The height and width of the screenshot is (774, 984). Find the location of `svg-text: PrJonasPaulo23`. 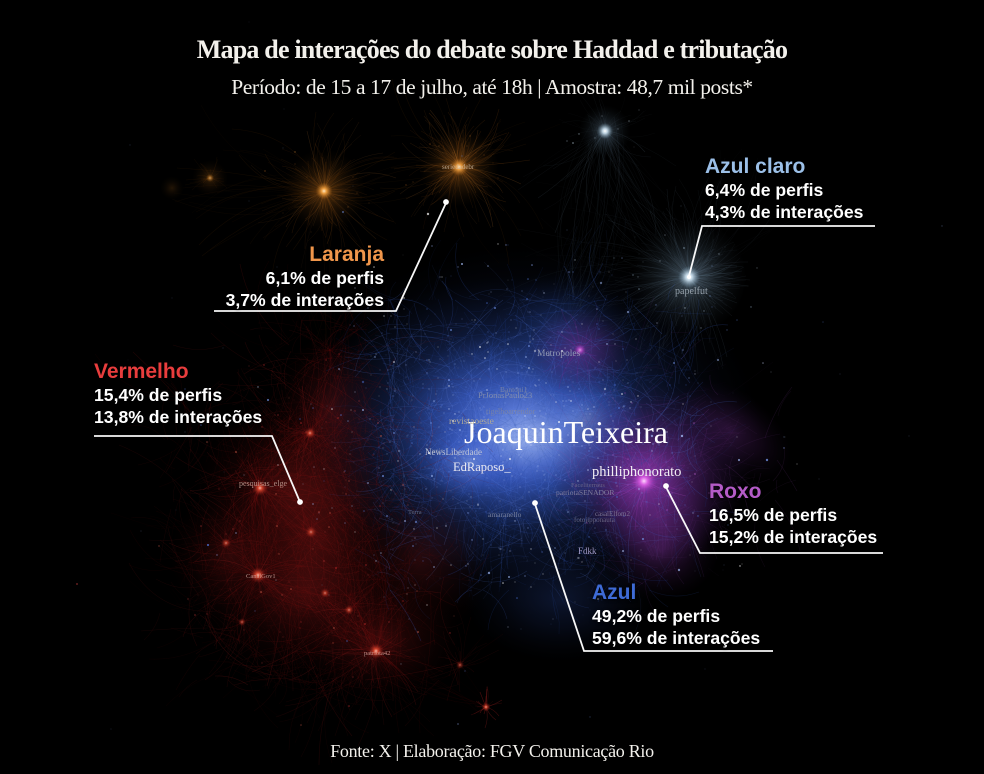

svg-text: PrJonasPaulo23 is located at coordinates (505, 395).